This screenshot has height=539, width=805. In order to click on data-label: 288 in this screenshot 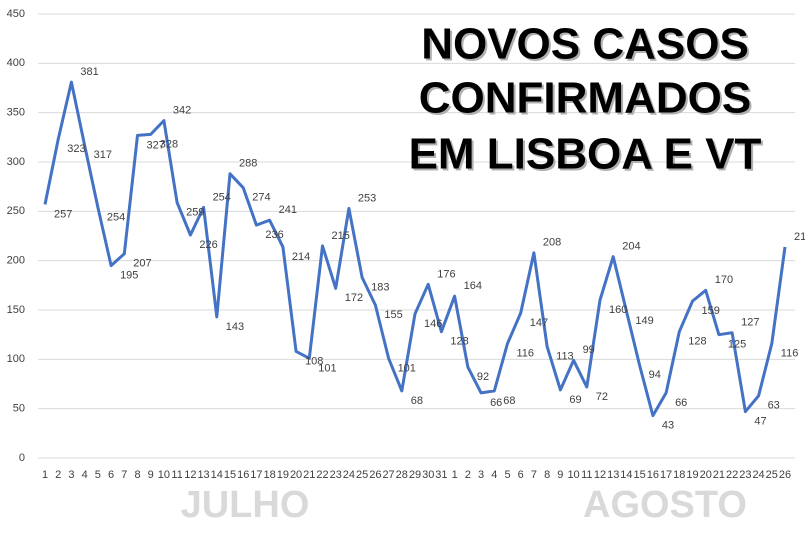, I will do `click(248, 164)`.